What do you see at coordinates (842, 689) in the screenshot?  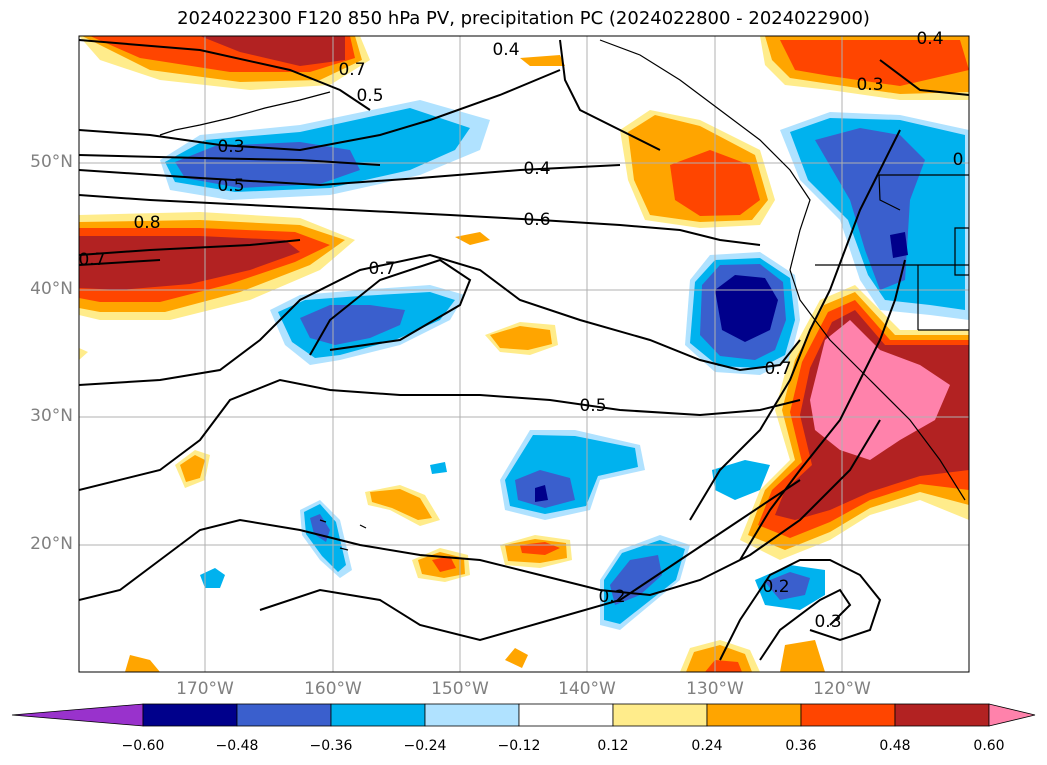 I see `lon-label-120w: 120°W` at bounding box center [842, 689].